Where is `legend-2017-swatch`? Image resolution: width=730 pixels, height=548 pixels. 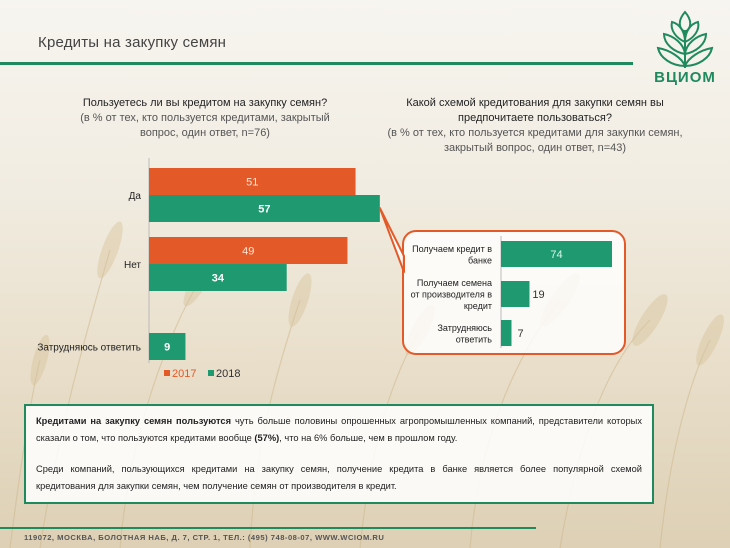
legend-2017-swatch is located at coordinates (167, 373).